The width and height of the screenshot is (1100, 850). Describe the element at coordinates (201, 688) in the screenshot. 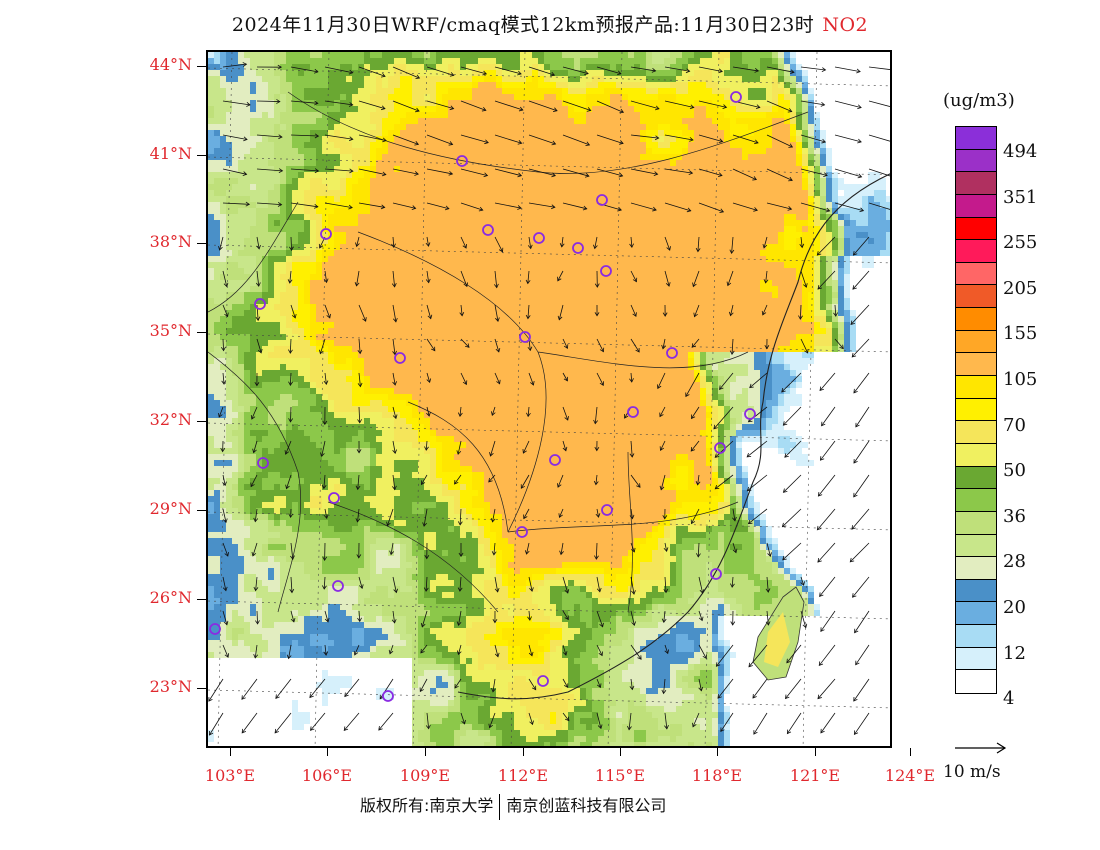

I see `lat-tick` at that location.